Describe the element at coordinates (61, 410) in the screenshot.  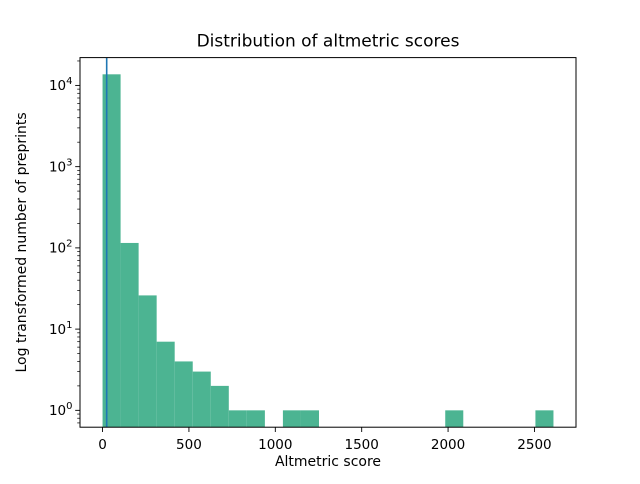
I see `y-tick-label: 10⁰` at that location.